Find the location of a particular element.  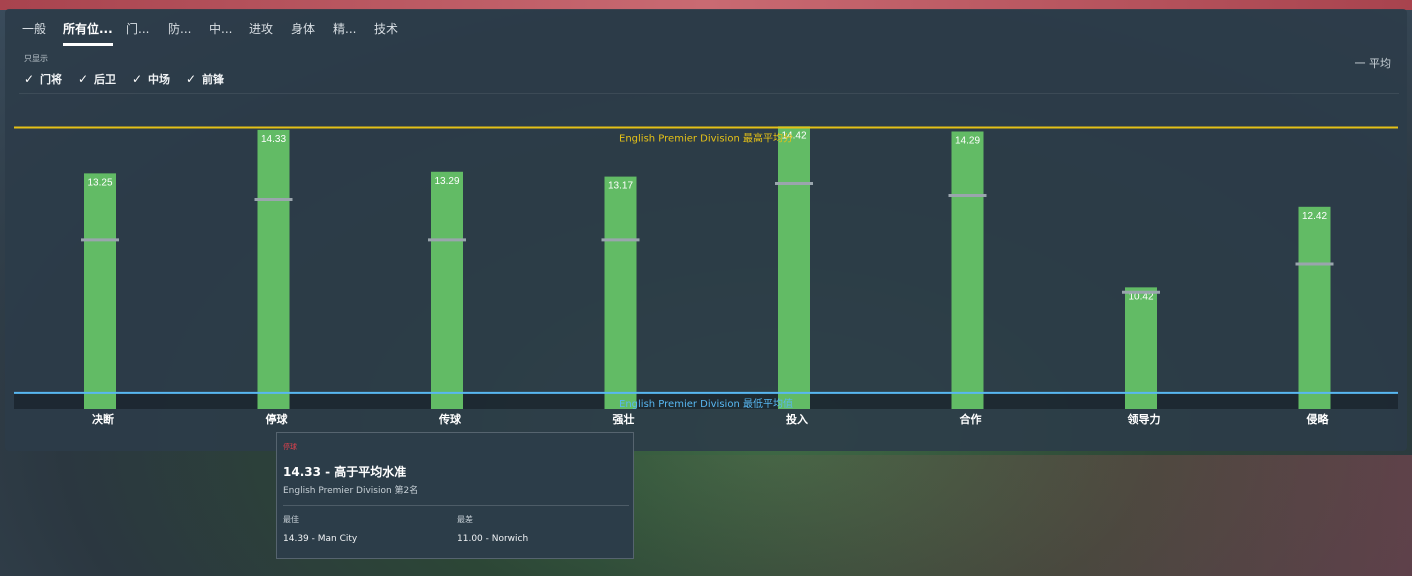

bar-value-label: 14.33 is located at coordinates (273, 139).